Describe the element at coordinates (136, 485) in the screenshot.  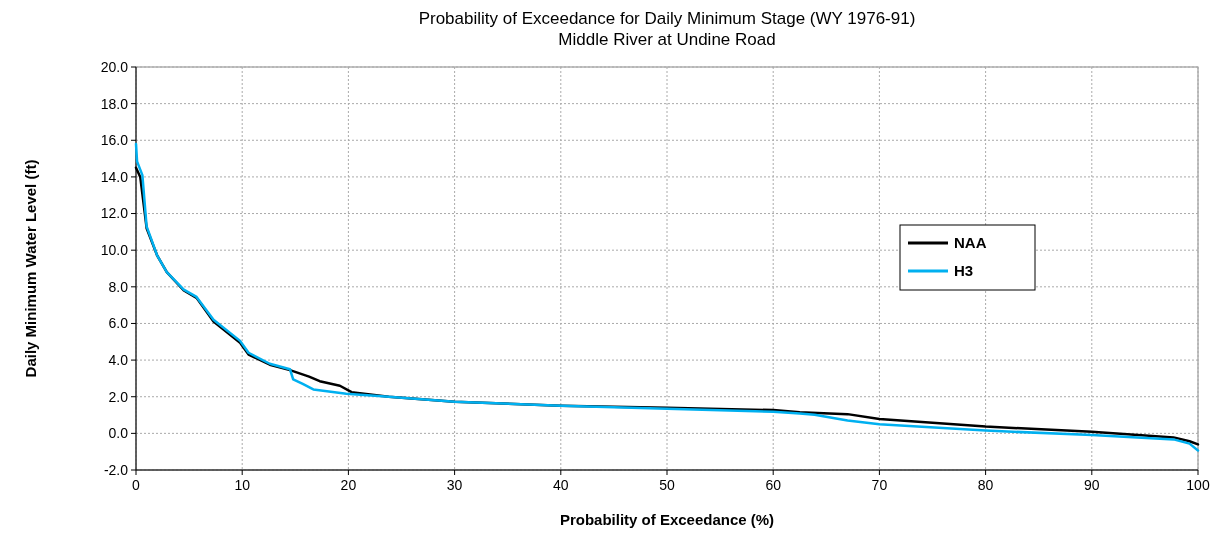
I see `x-tick-label: 0` at that location.